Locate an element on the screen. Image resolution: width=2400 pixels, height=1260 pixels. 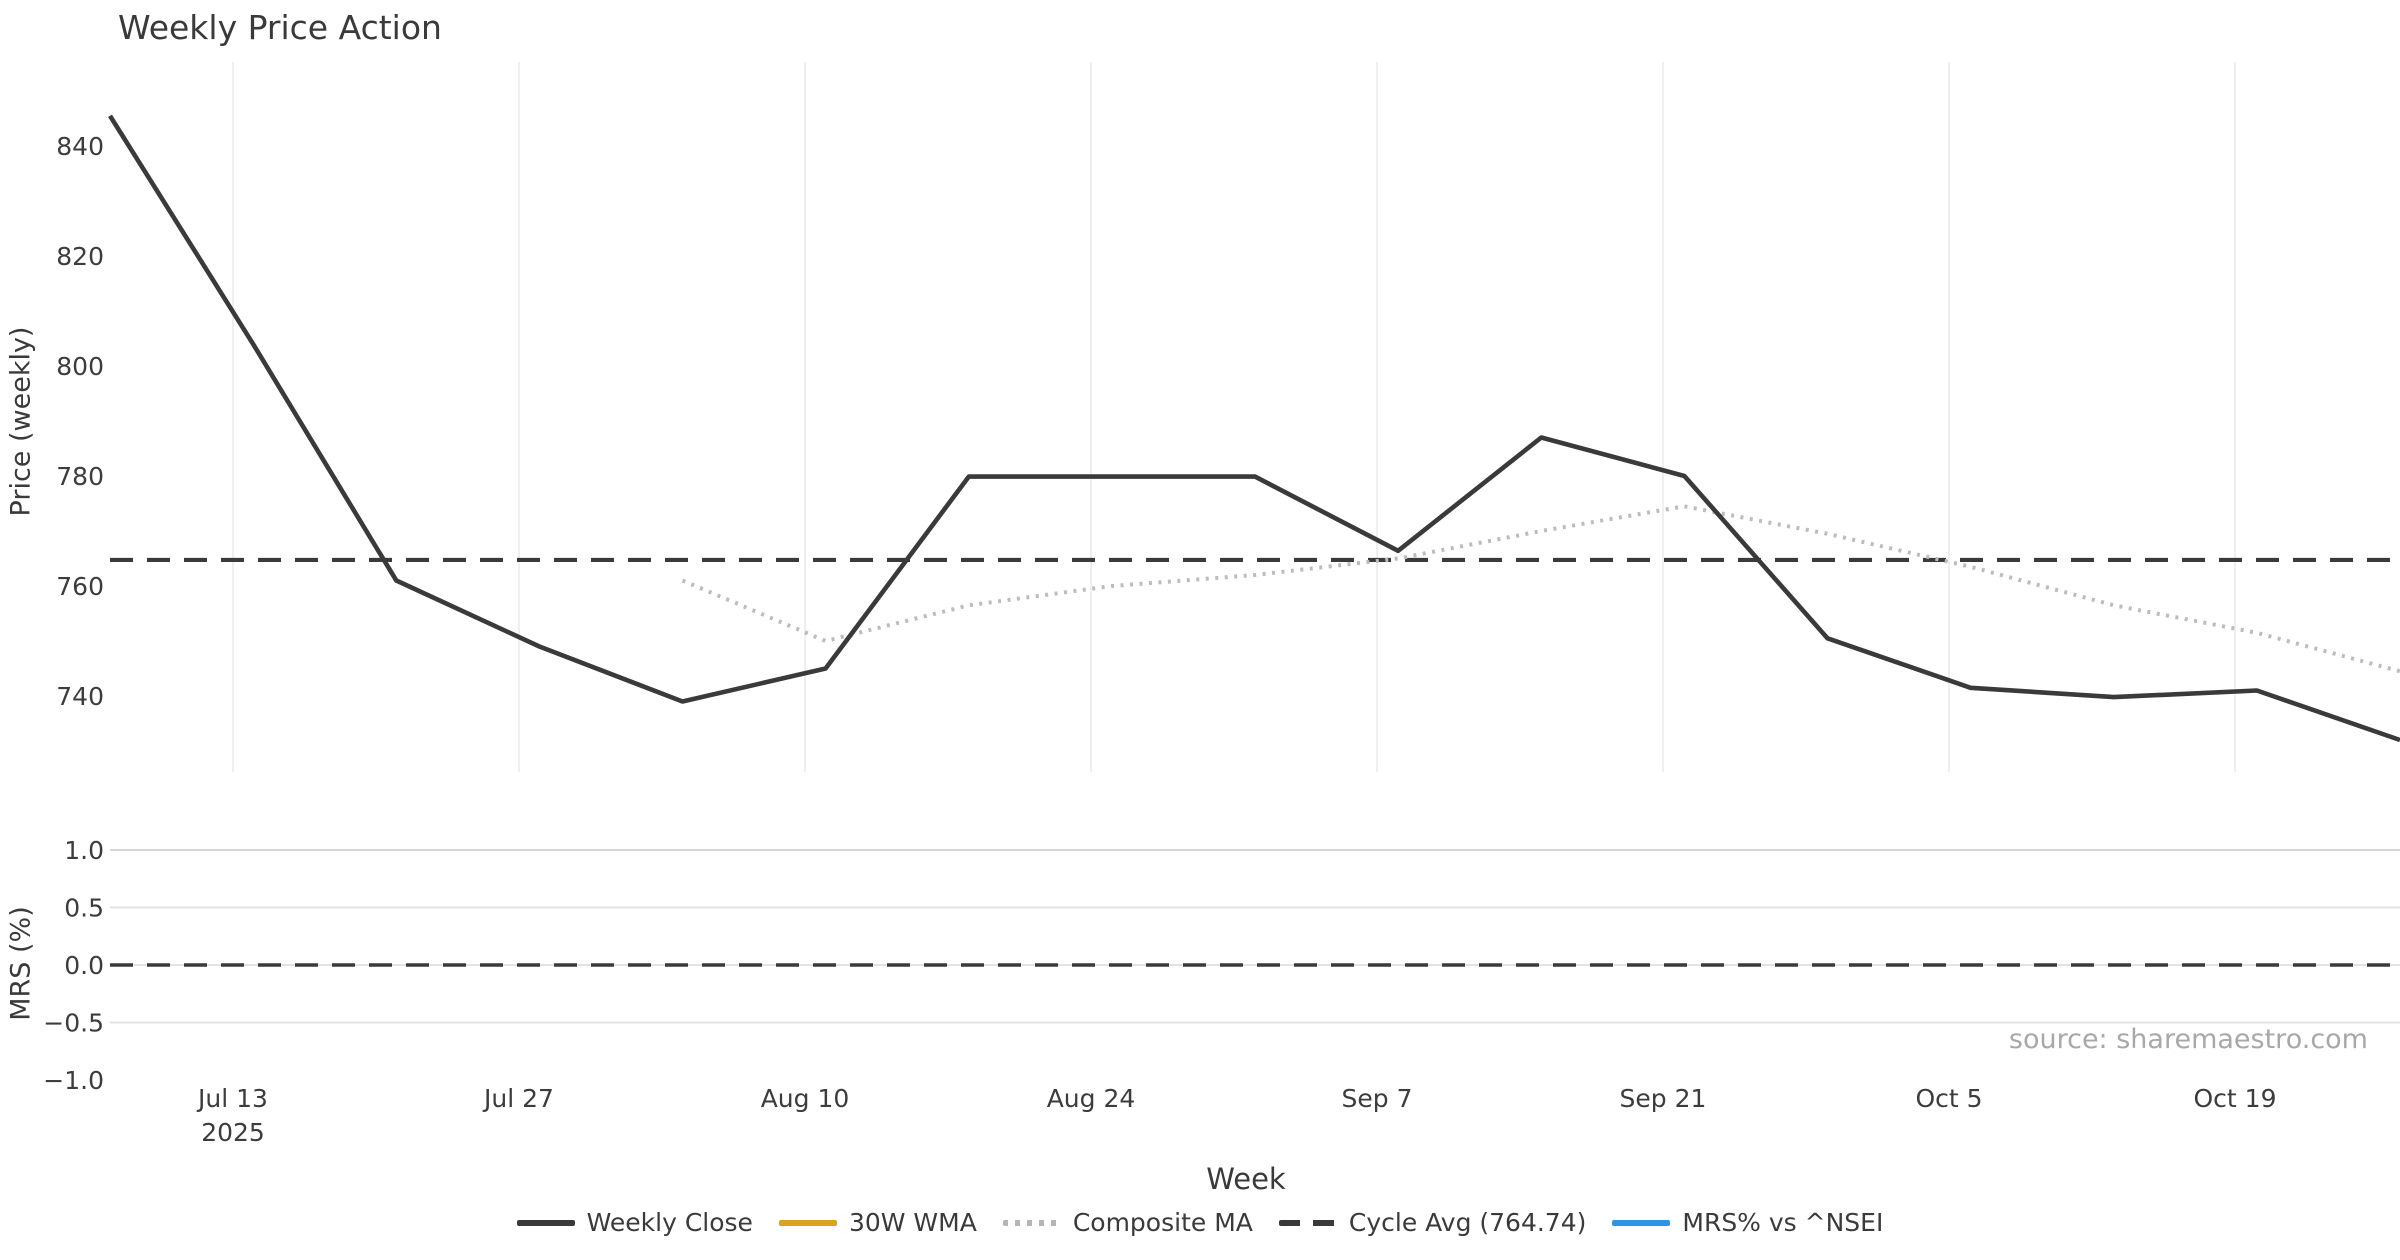
source-attribution: source: sharemaestro.com is located at coordinates (2188, 1039).